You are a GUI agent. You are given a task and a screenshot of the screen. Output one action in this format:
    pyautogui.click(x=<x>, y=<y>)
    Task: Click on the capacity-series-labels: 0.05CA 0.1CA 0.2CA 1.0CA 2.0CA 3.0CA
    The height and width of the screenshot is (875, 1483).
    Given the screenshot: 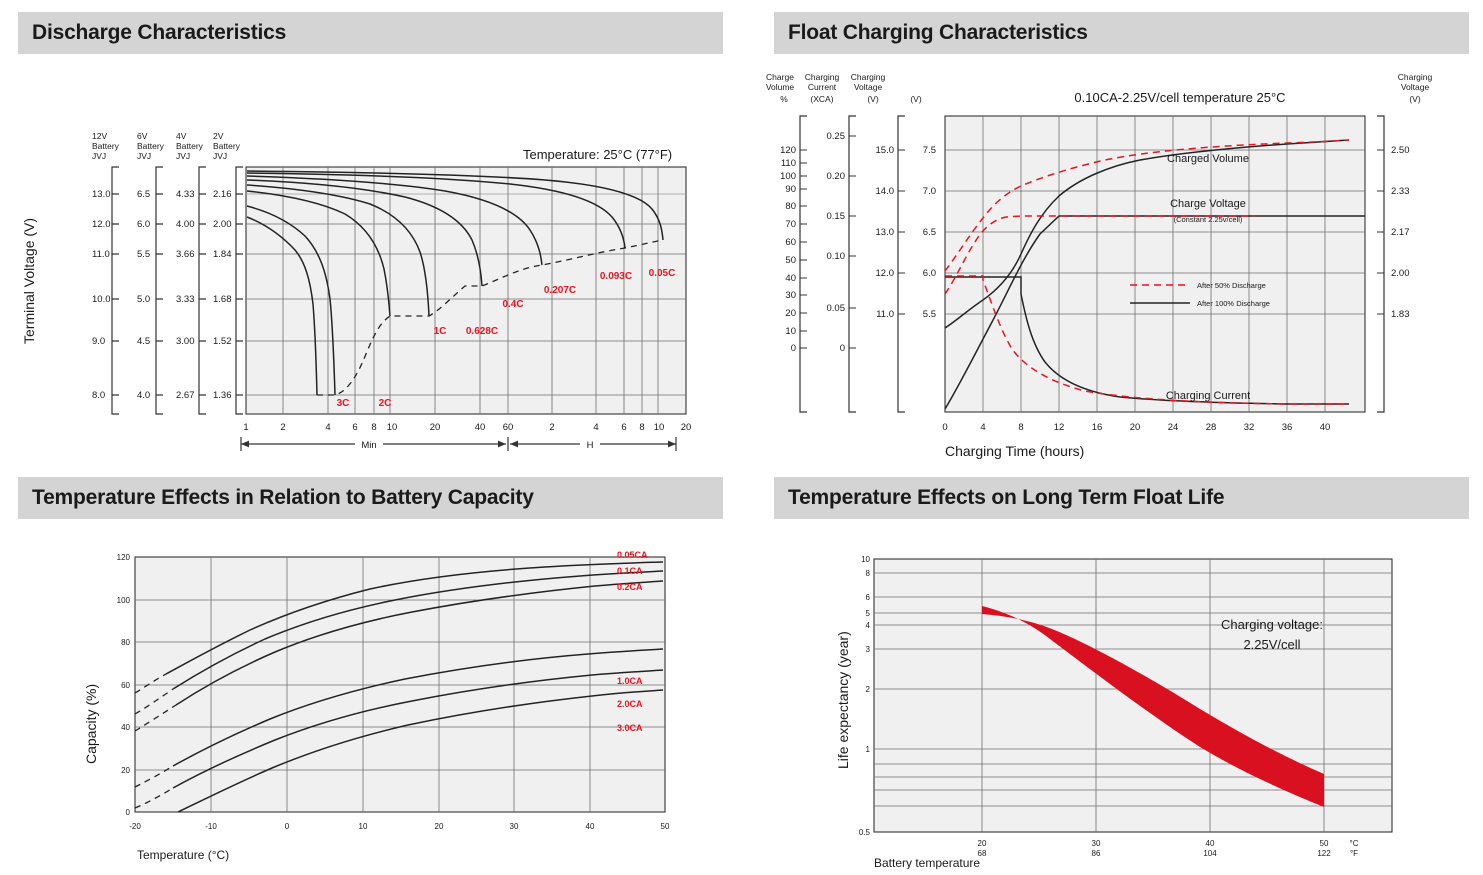 What is the action you would take?
    pyautogui.click(x=632, y=641)
    